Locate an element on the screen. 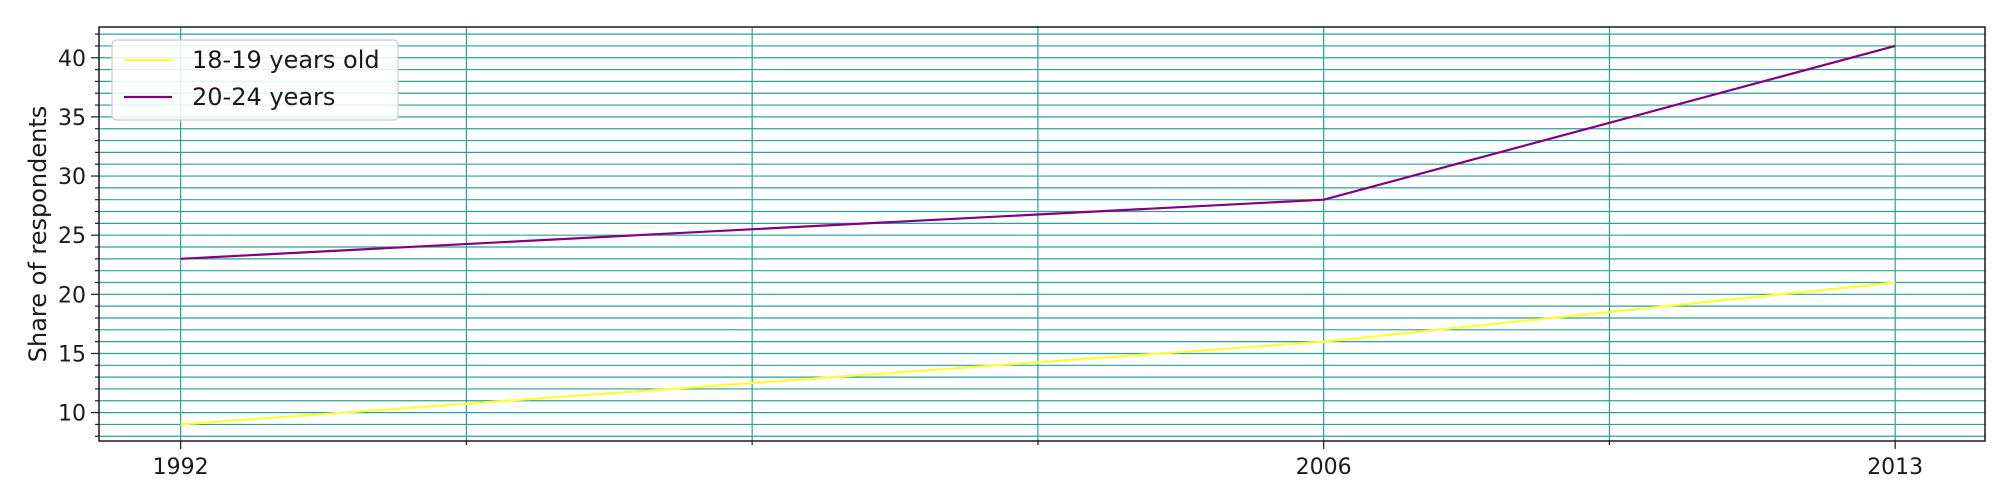  legend: 18-19 years old 20-24 years is located at coordinates (255, 80).